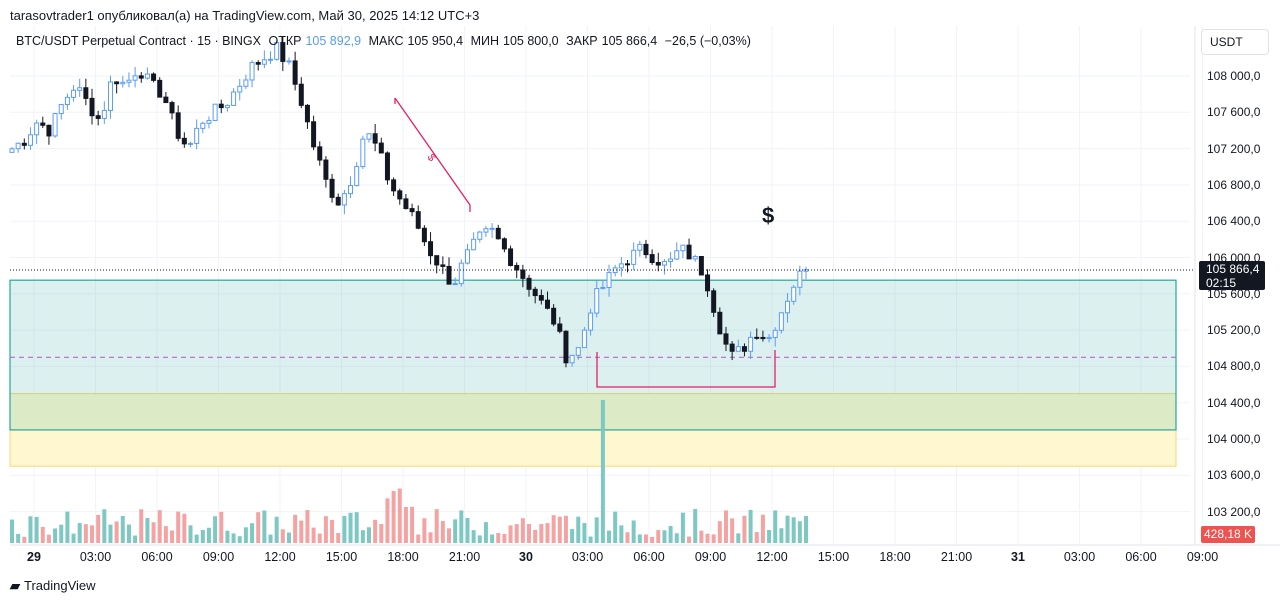 Image resolution: width=1280 pixels, height=603 pixels. Describe the element at coordinates (956, 557) in the screenshot. I see `time-tick: 21:00` at that location.